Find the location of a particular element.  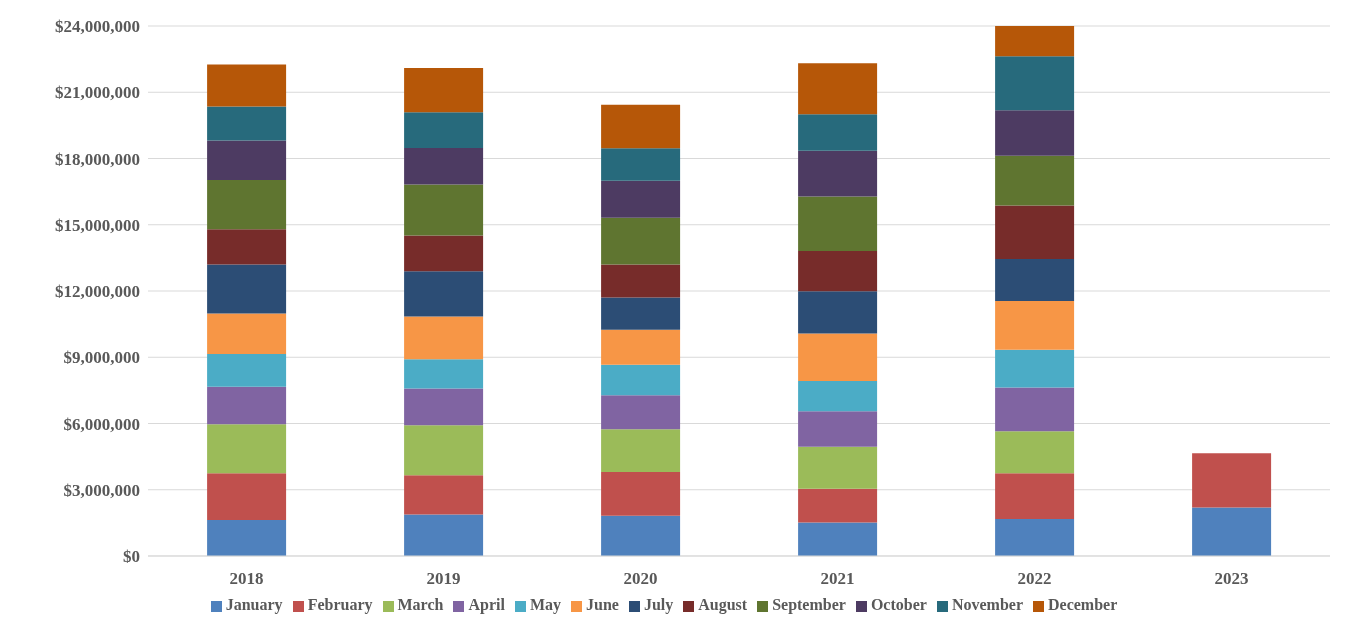

y-tick-label: $0 is located at coordinates (131, 557).